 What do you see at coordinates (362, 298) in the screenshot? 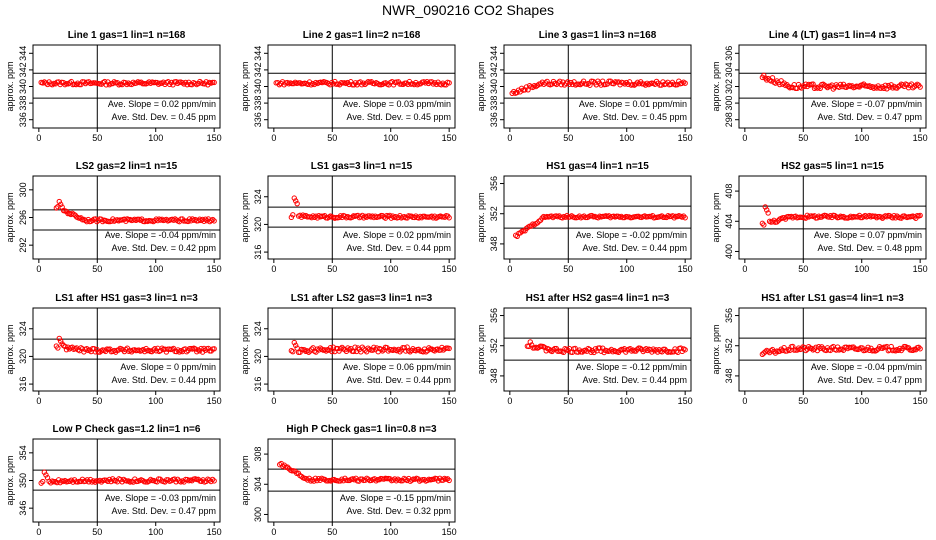
I see `panel-title: LS1 after LS2 gas=3 lin=1 n=3` at bounding box center [362, 298].